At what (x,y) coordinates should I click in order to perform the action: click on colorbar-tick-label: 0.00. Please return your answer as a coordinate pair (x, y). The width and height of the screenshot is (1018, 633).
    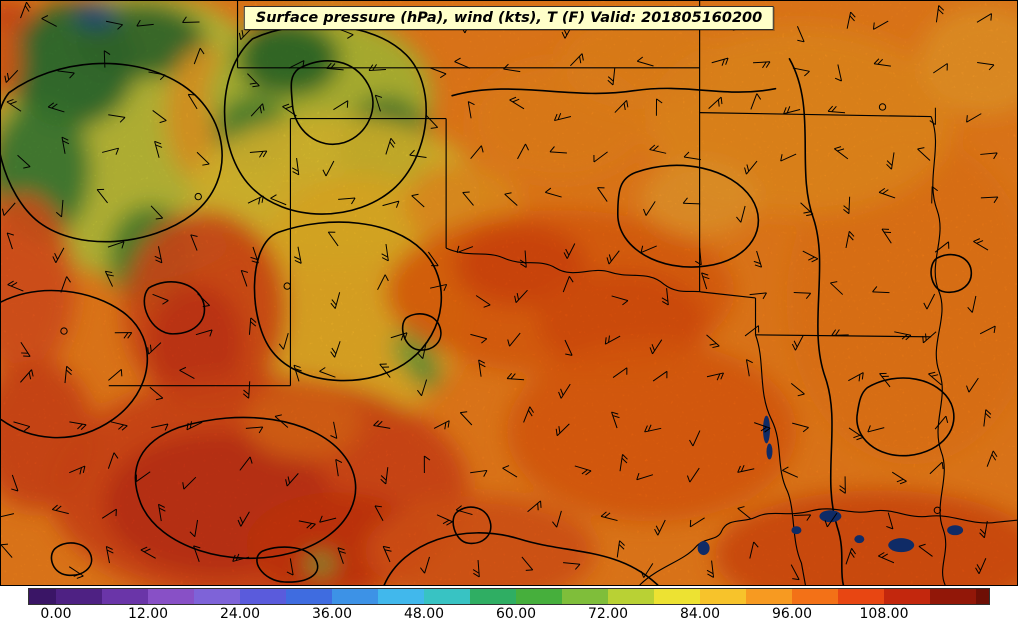
    Looking at the image, I should click on (56, 614).